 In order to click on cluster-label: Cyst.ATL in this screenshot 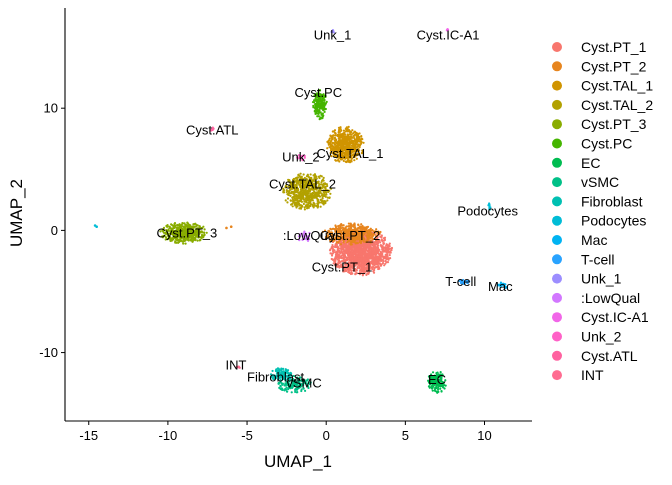, I will do `click(212, 130)`.